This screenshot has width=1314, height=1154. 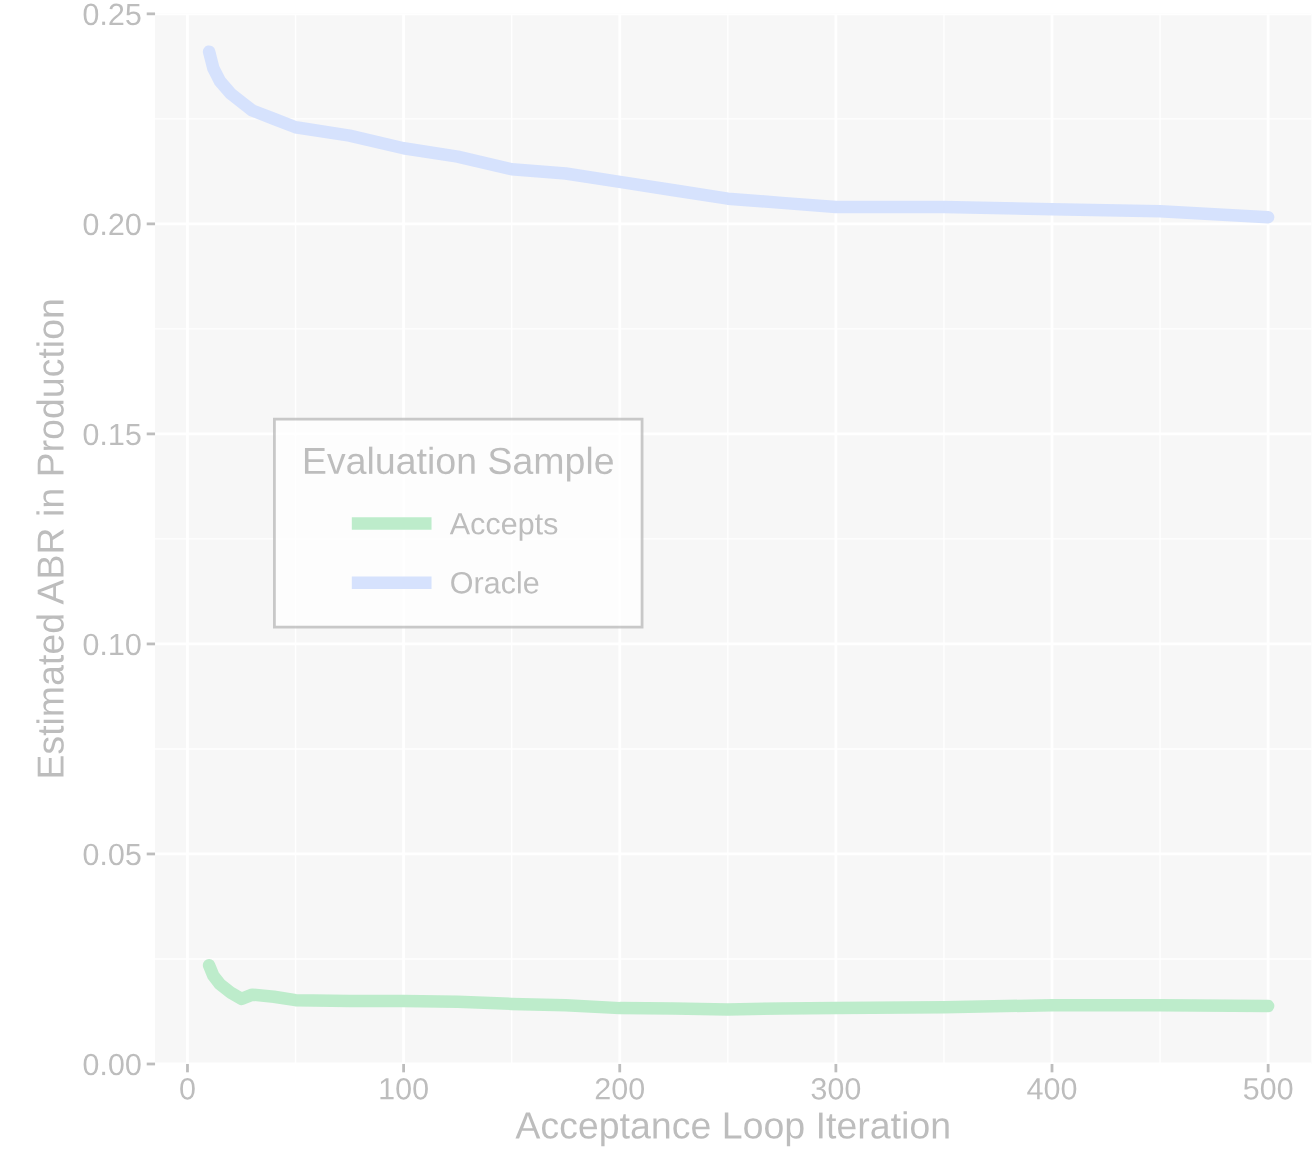 I want to click on y-tick-label: 0.00, so click(x=112, y=1064).